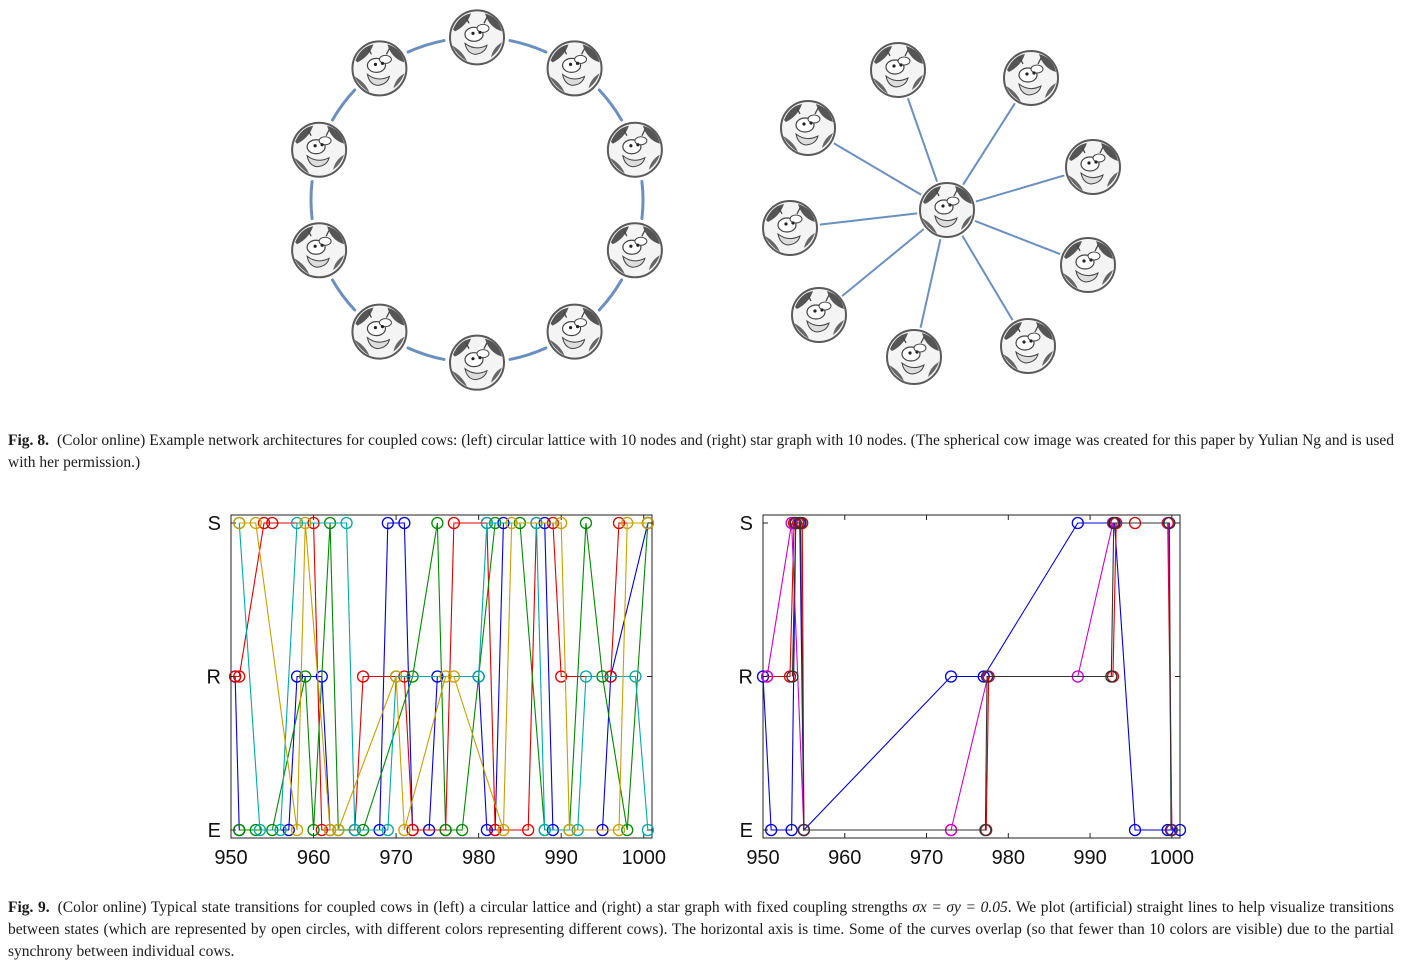 This screenshot has width=1401, height=976. Describe the element at coordinates (214, 678) in the screenshot. I see `y-tick-label: R` at that location.